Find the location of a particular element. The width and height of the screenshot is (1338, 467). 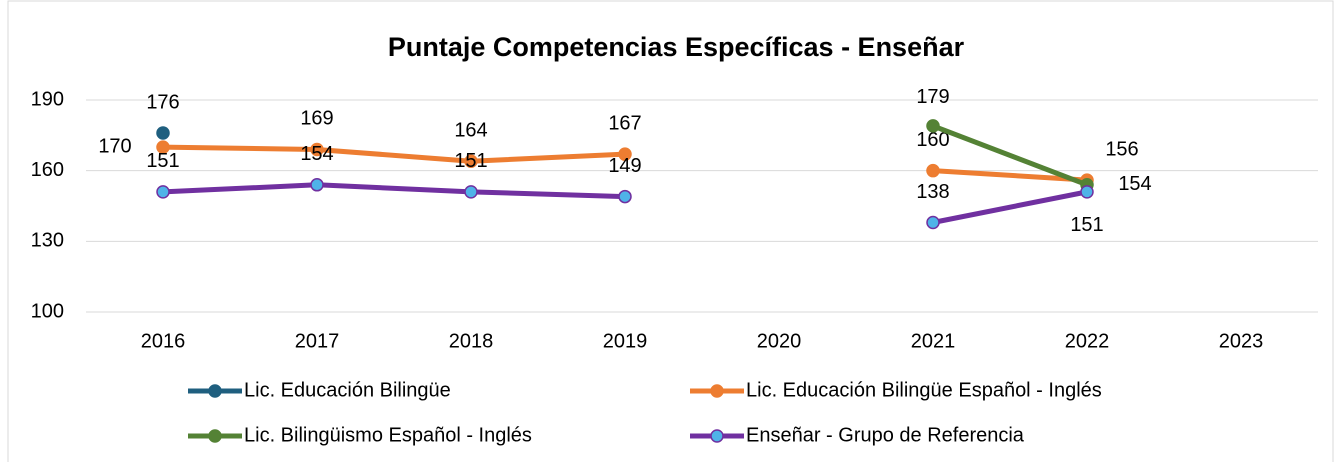

data-label: 167 is located at coordinates (624, 123).